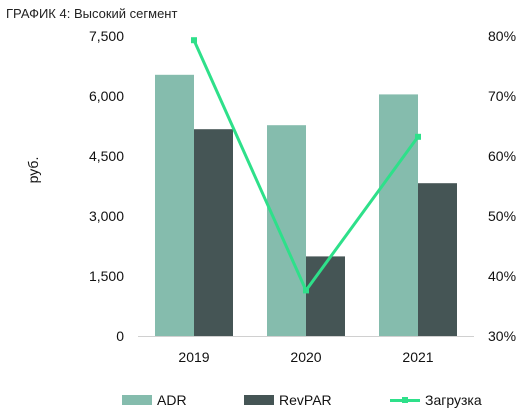  I want to click on legend-label-revpar: RevPAR, so click(305, 400).